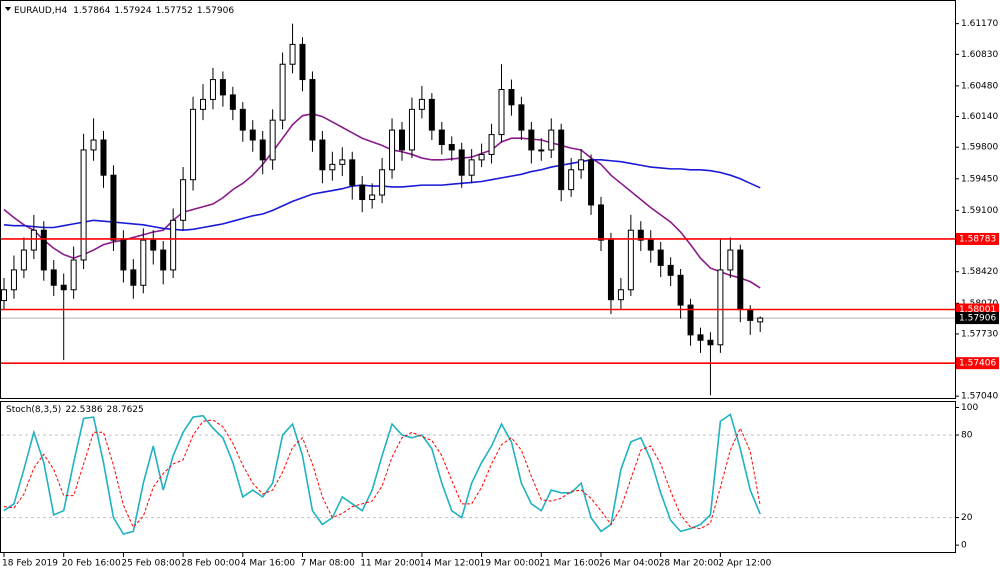 The image size is (1000, 571). I want to click on indicator-line, so click(382, 474).